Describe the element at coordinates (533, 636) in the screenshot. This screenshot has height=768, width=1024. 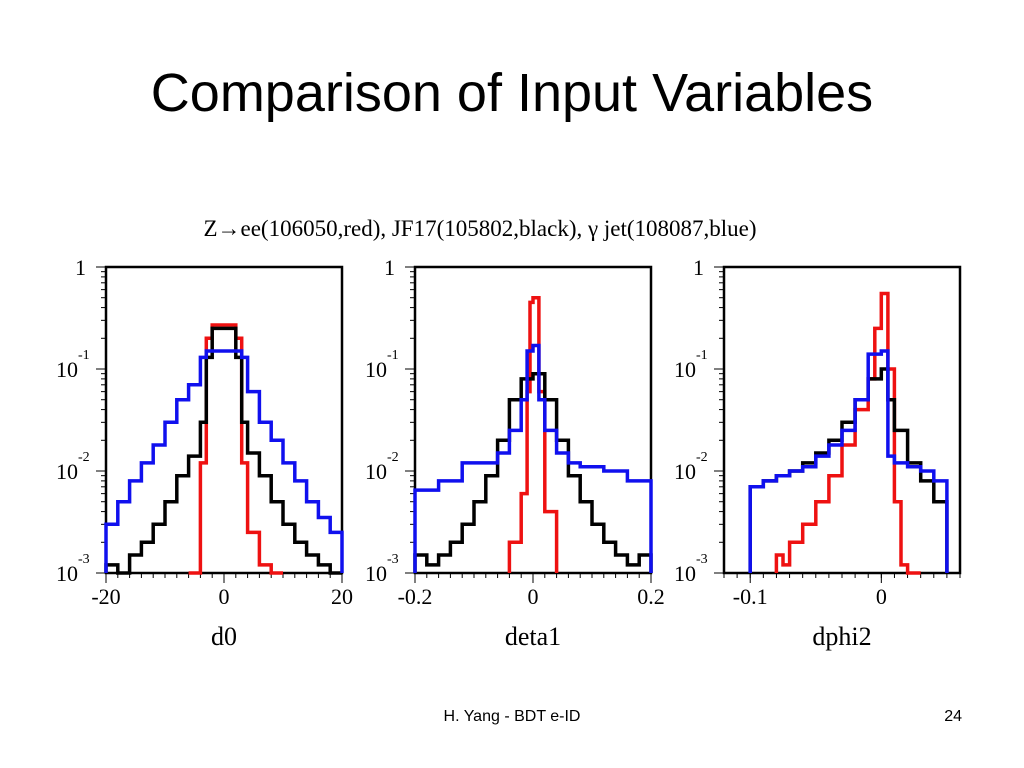
I see `x-axis-label: deta1` at that location.